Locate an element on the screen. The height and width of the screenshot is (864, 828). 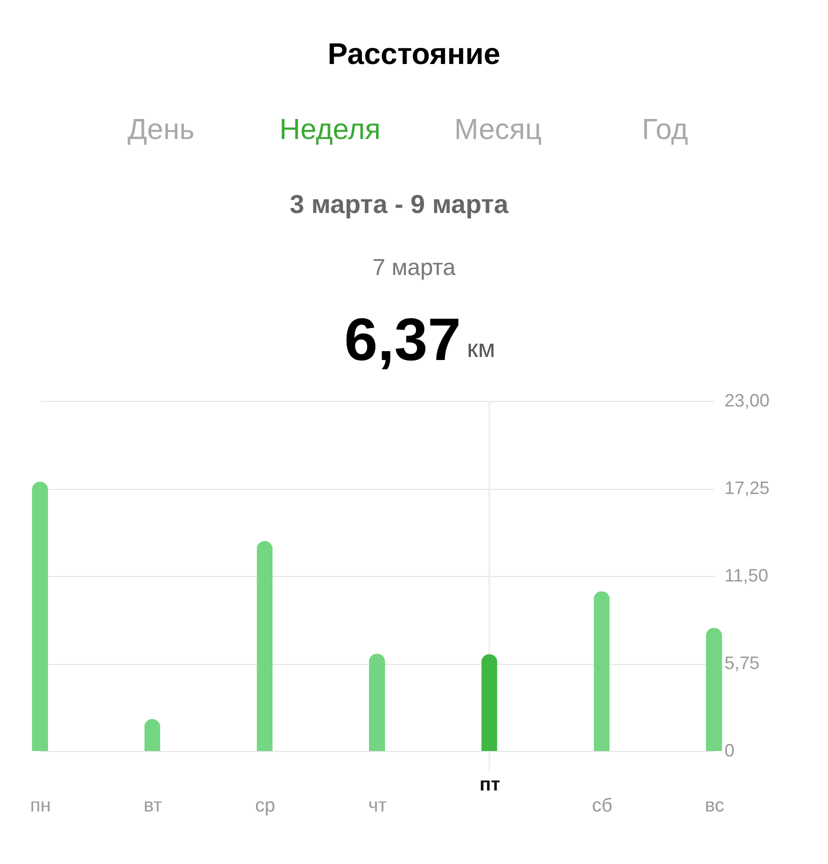
text: 7 марта is located at coordinates (414, 267).